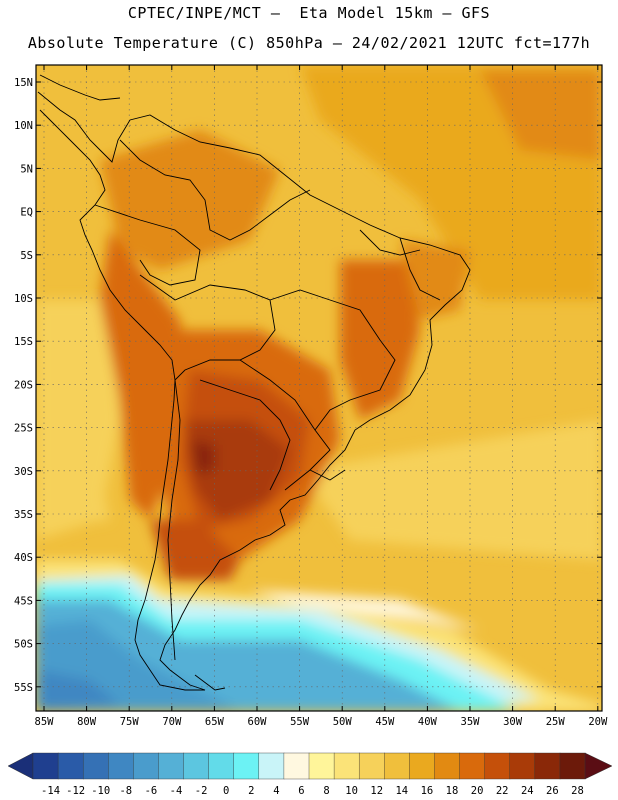 This screenshot has width=618, height=800. What do you see at coordinates (130, 722) in the screenshot?
I see `lon-tick-label: 75W` at bounding box center [130, 722].